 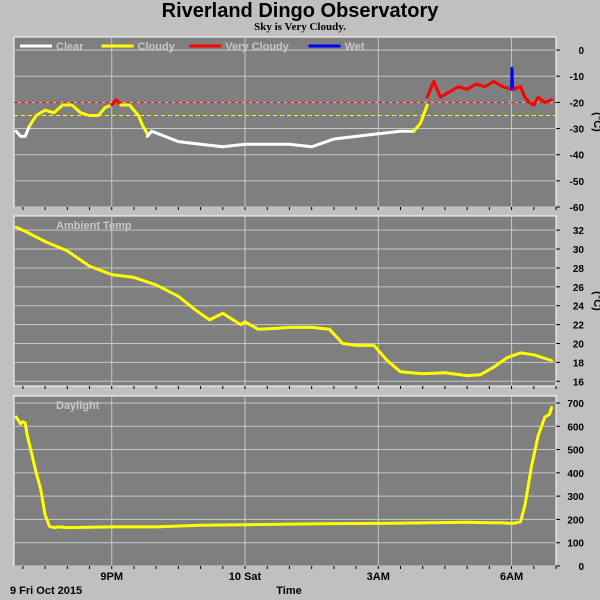 I want to click on x-tick-label: 3AM, so click(x=378, y=577).